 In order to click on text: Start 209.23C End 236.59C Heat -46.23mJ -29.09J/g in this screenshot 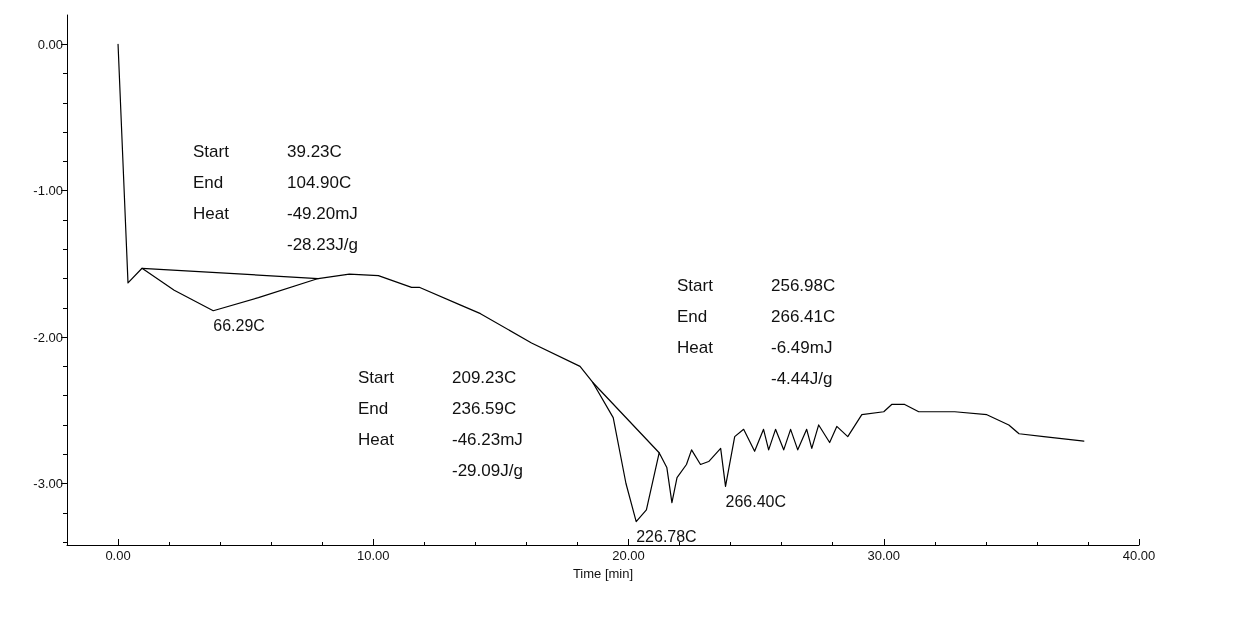, I will do `click(440, 424)`.